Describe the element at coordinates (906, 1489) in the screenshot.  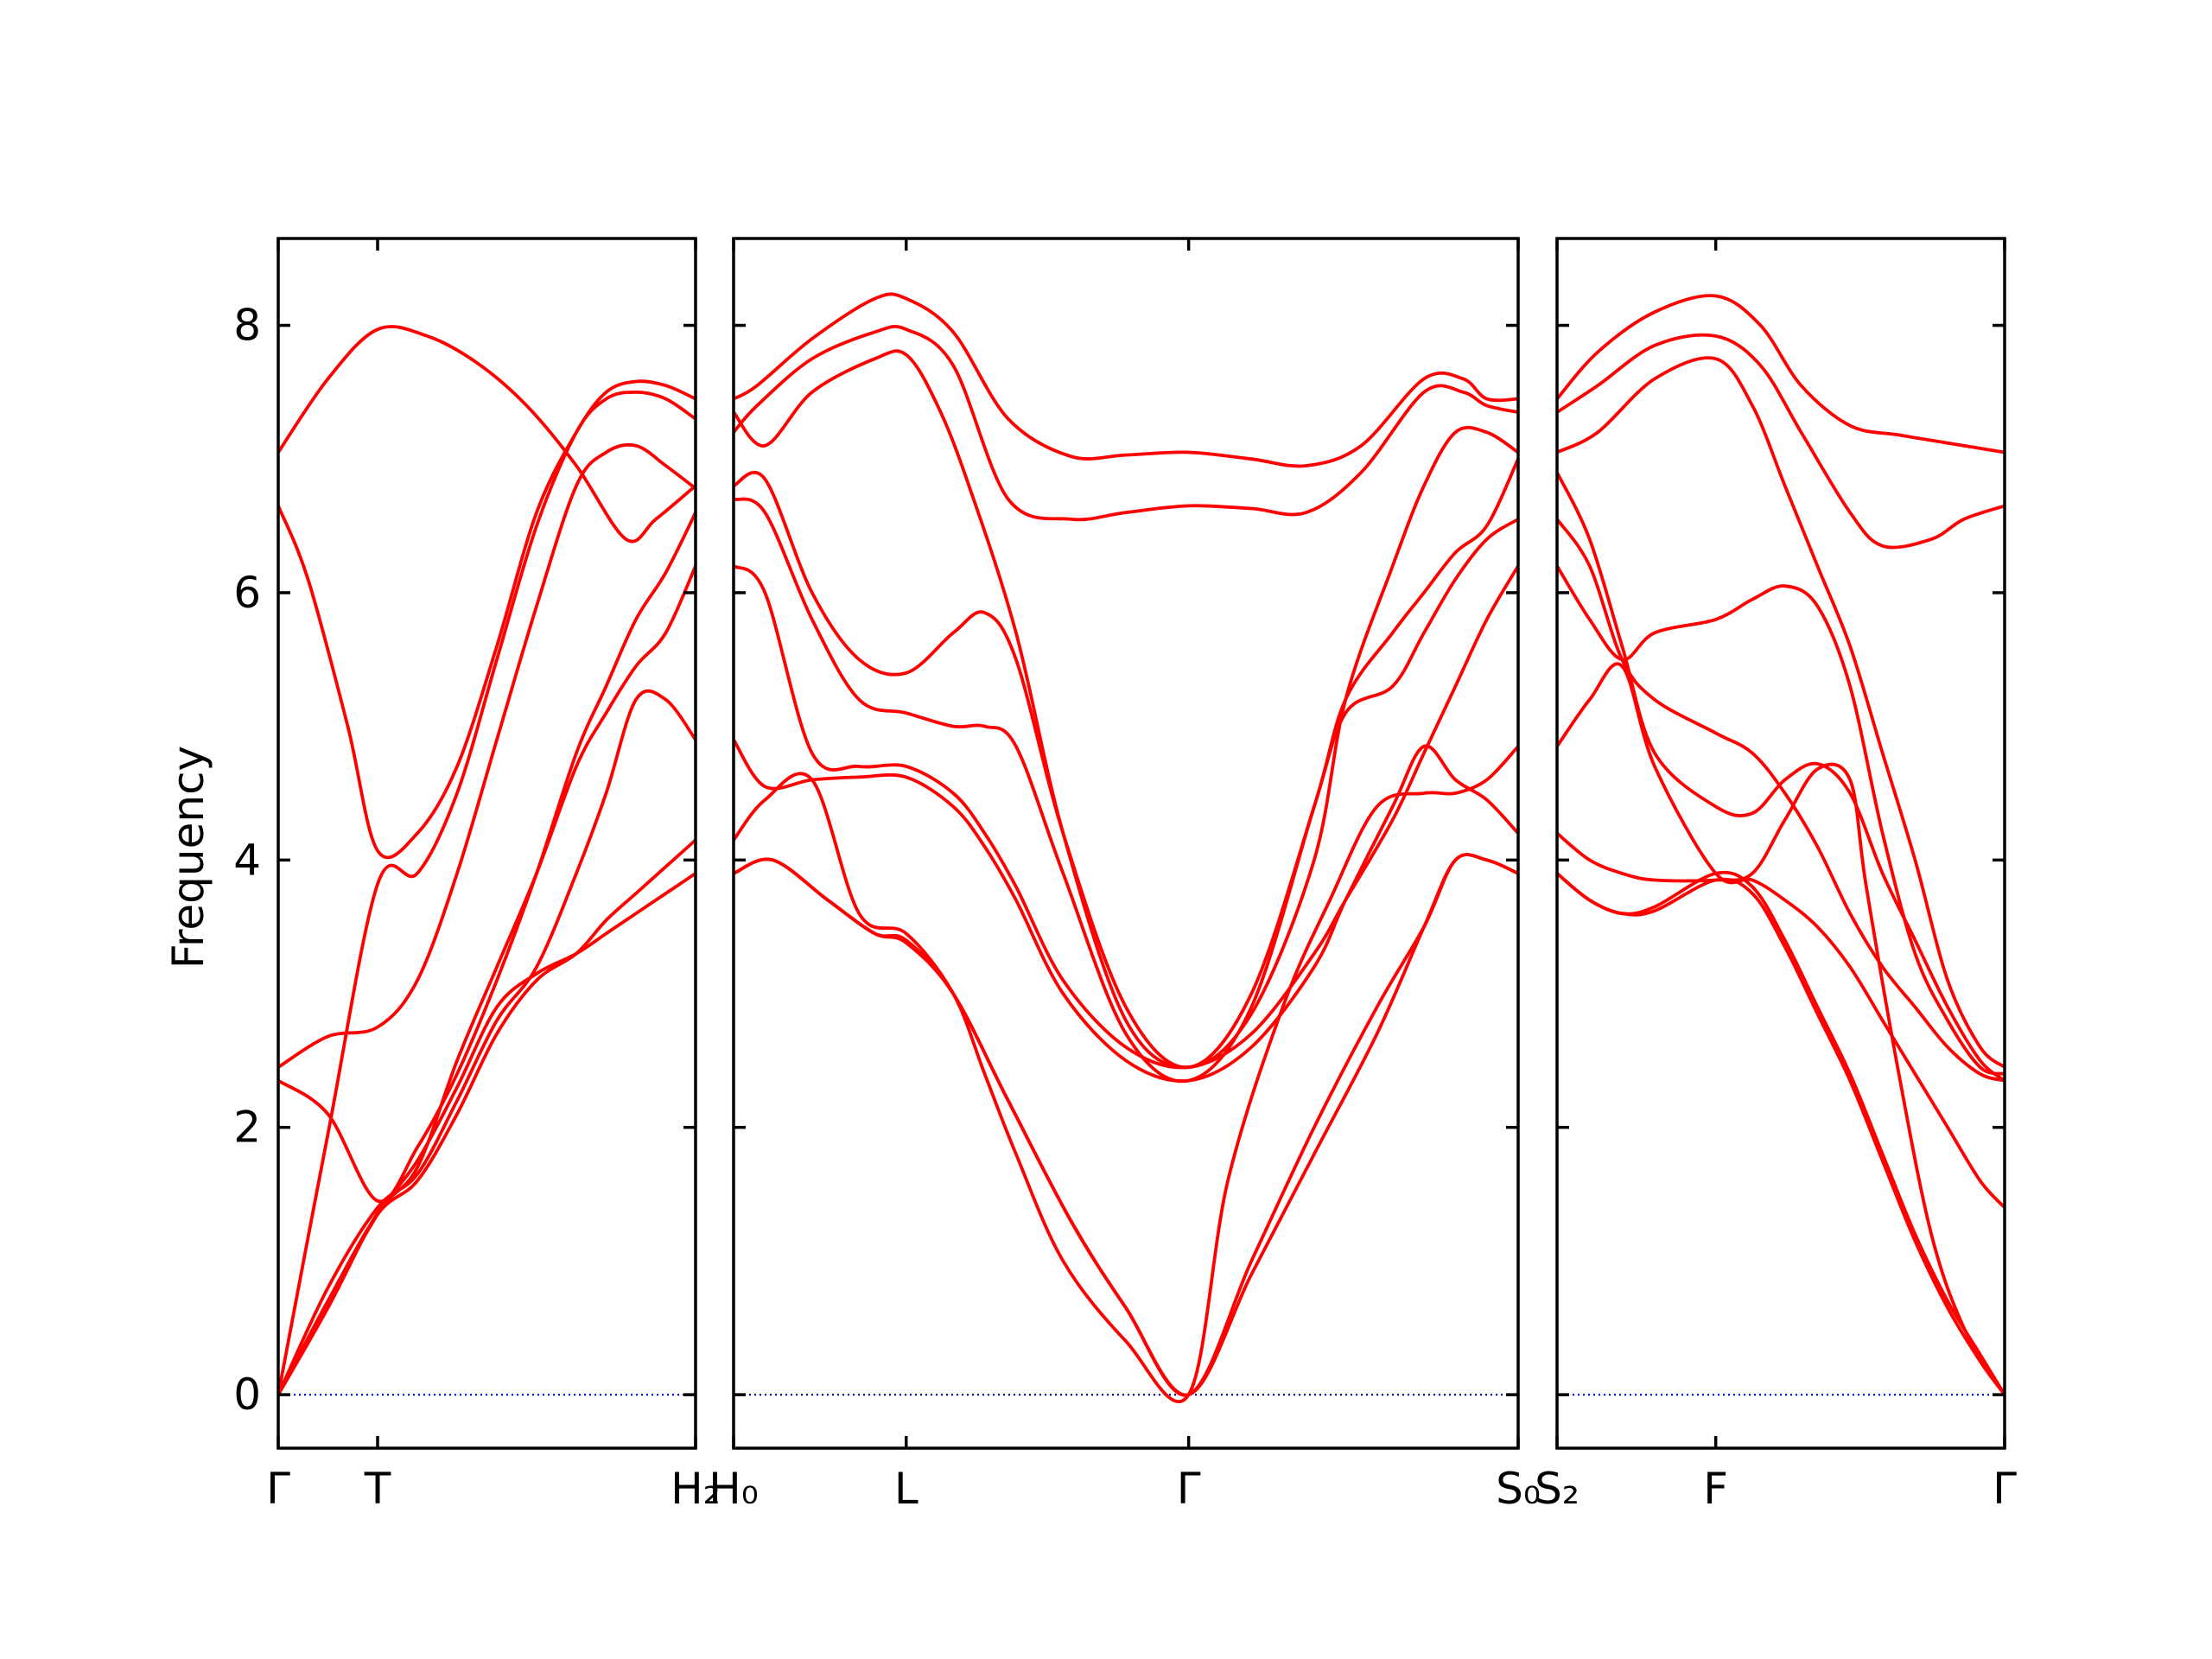
I see `x-tick-label: L` at that location.